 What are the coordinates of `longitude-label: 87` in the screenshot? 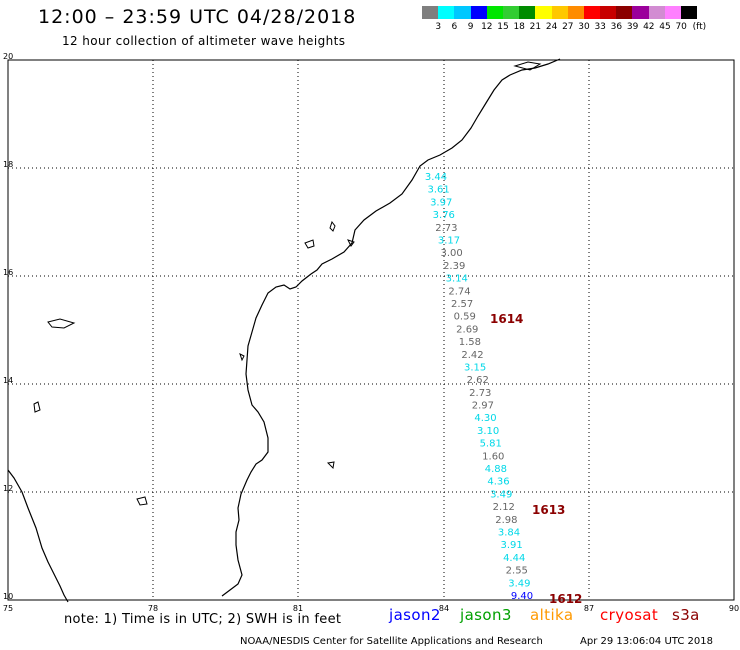 It's located at (589, 608).